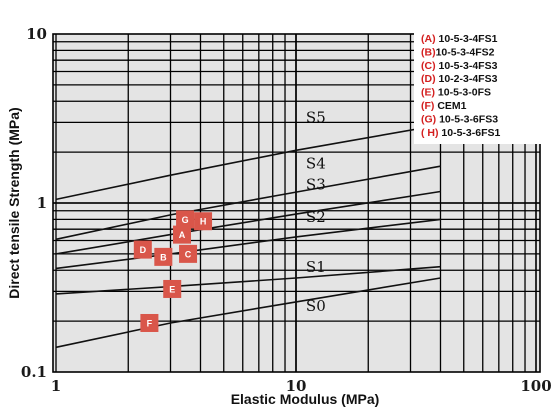 The width and height of the screenshot is (555, 413). I want to click on zone-label-s0: S0, so click(316, 306).